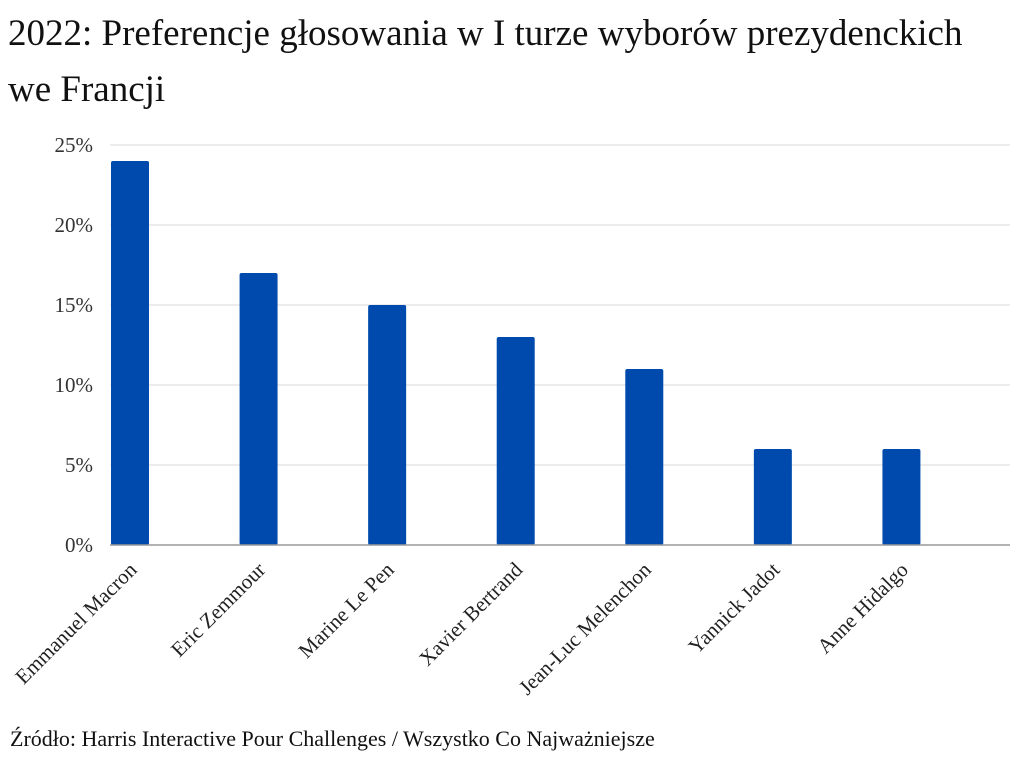  Describe the element at coordinates (74, 345) in the screenshot. I see `y-axis-ticks: 0% 5% 10% 15% 20% 25%` at that location.